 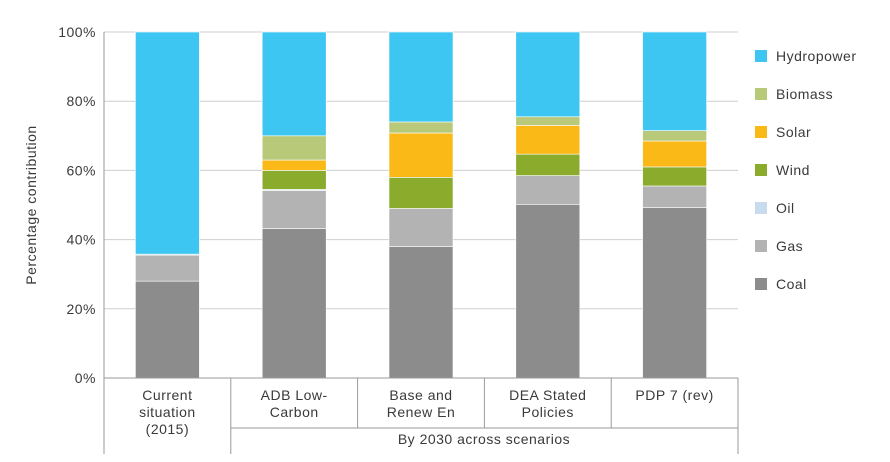 What do you see at coordinates (761, 132) in the screenshot?
I see `legend-swatch-solar` at bounding box center [761, 132].